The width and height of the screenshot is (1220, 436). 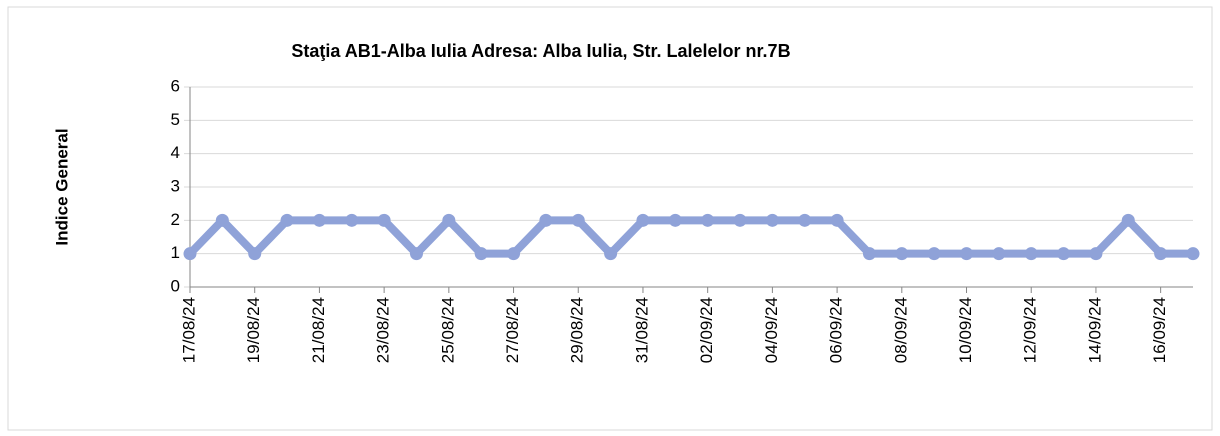 What do you see at coordinates (447, 330) in the screenshot?
I see `x-tick-label: 25/08/24` at bounding box center [447, 330].